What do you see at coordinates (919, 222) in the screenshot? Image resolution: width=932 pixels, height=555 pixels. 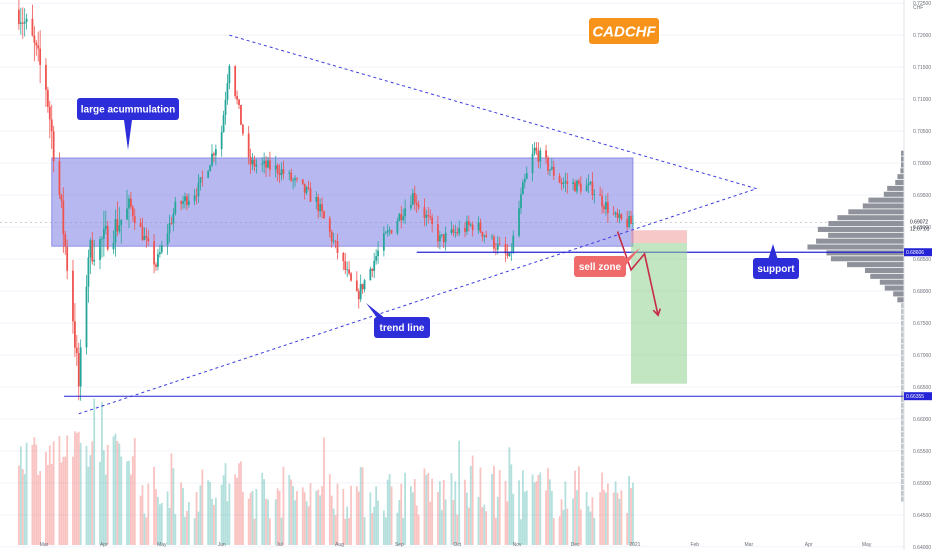 I see `current-price-label: 0.69072` at bounding box center [919, 222].